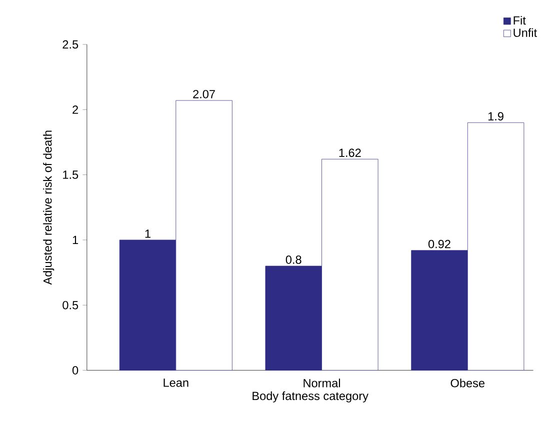 The image size is (542, 436). I want to click on x-tick-label: Lean, so click(176, 382).